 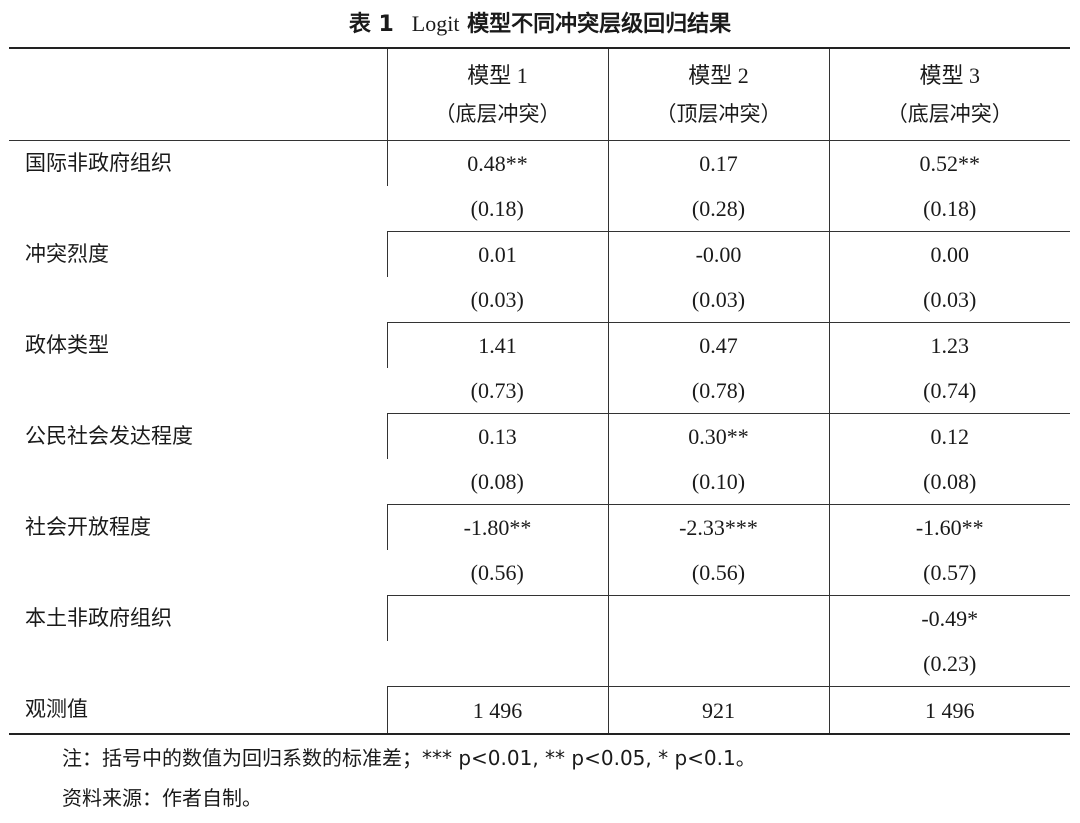 What do you see at coordinates (718, 254) in the screenshot?
I see `coef-cell: -0.00` at bounding box center [718, 254].